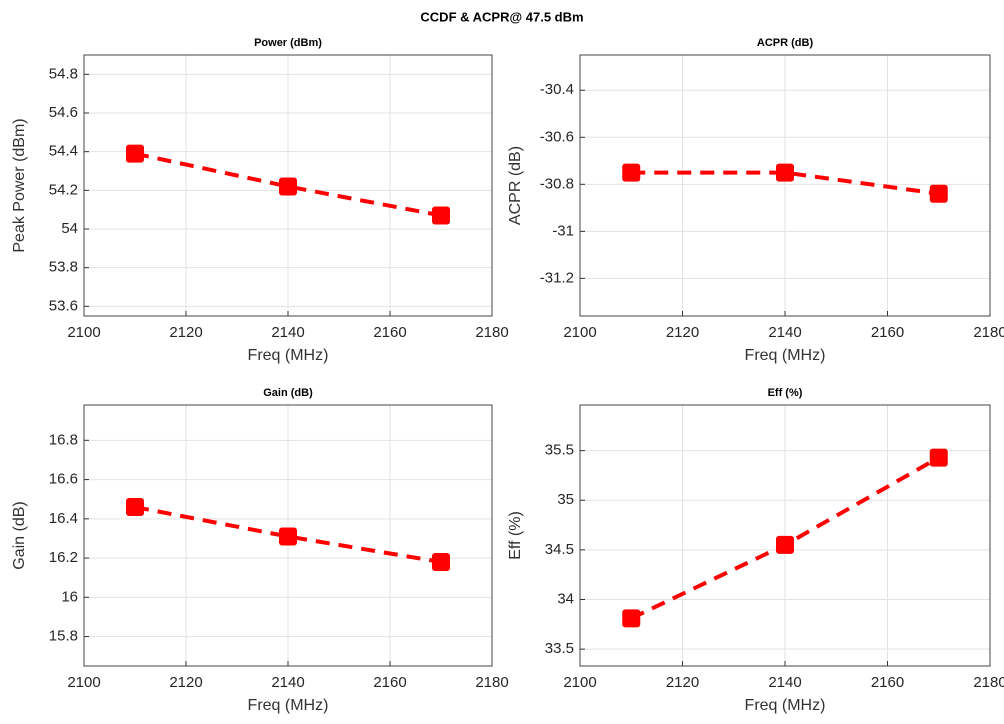 This screenshot has width=1004, height=724. Describe the element at coordinates (63, 305) in the screenshot. I see `y-tick-label: 53.6` at that location.